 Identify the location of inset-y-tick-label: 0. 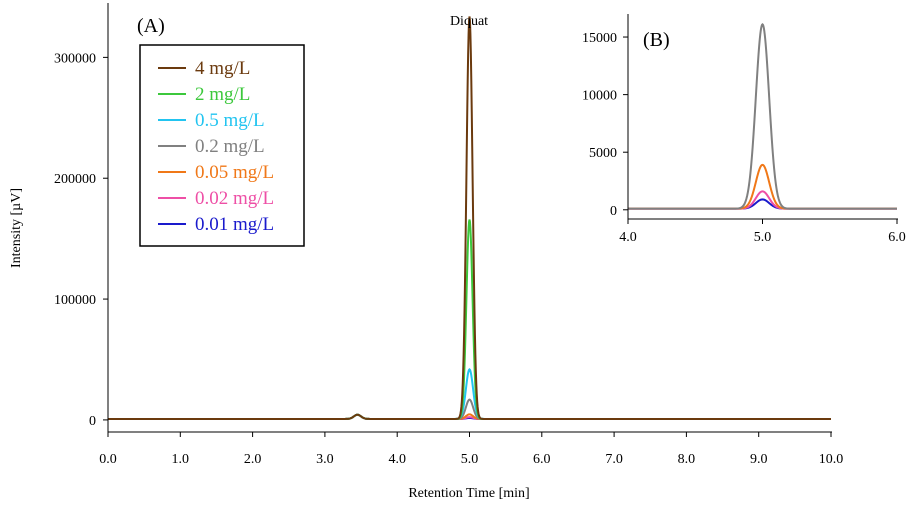
(613, 211).